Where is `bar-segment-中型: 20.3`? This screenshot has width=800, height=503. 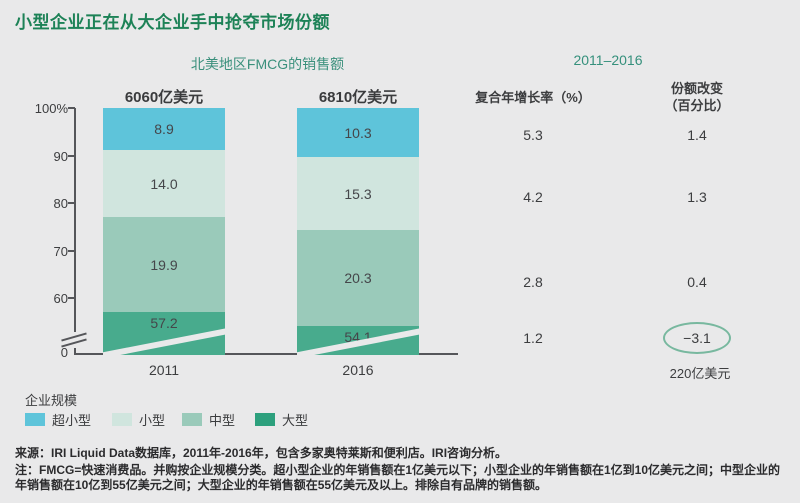
bar-segment-中型: 20.3 is located at coordinates (358, 278).